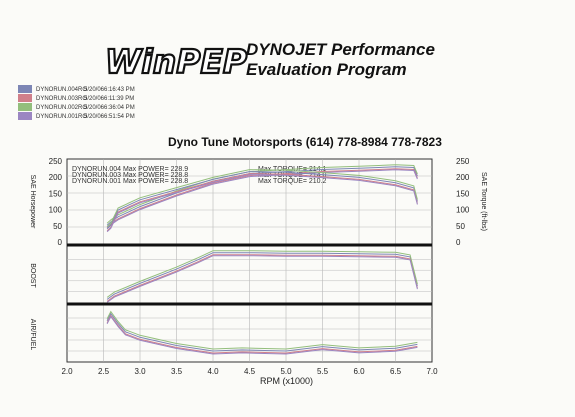  I want to click on y2-tick-label: 50, so click(460, 226).